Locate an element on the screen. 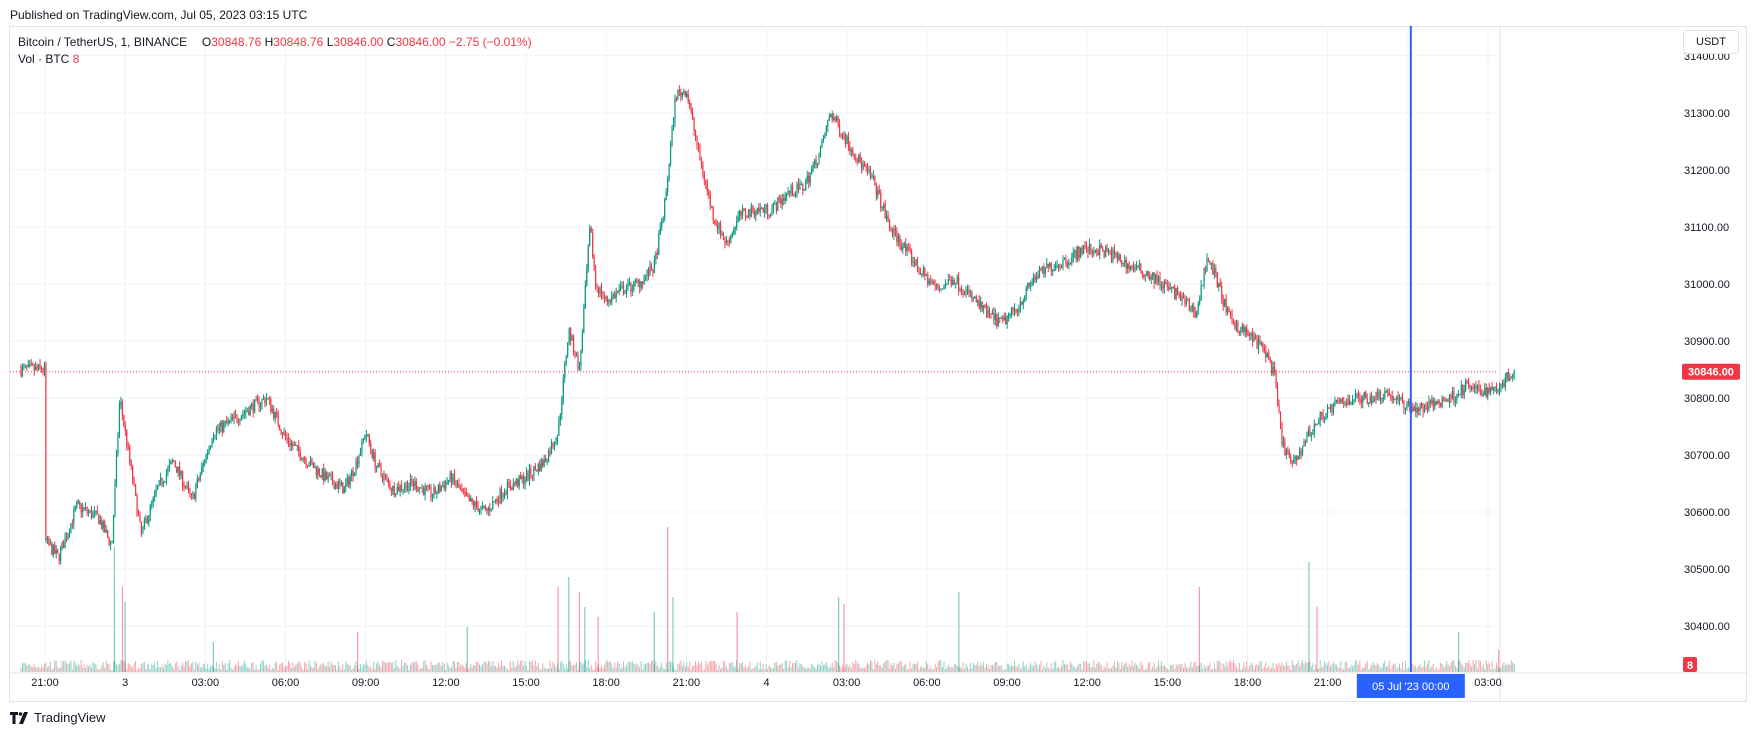  x-tick-label: 4 is located at coordinates (766, 683).